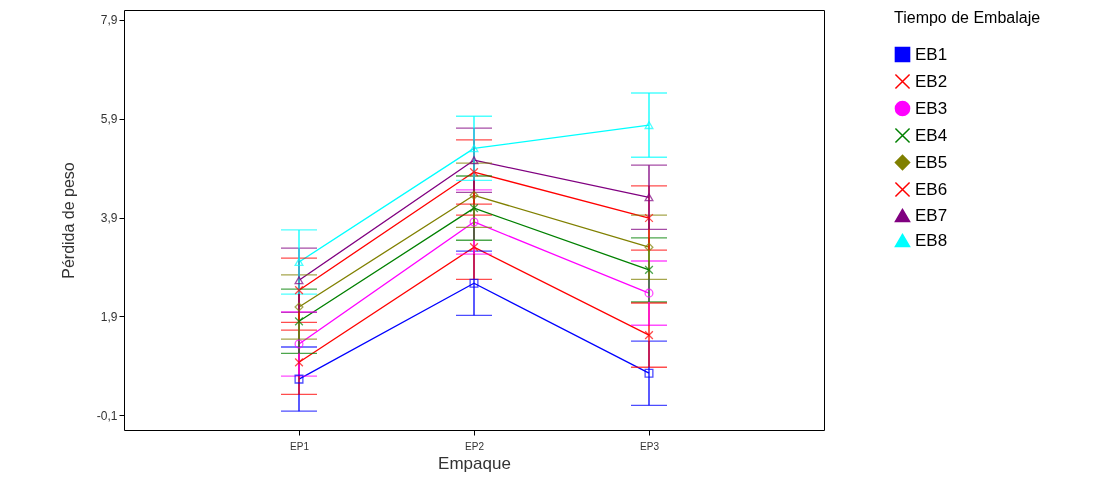 The width and height of the screenshot is (1096, 483). What do you see at coordinates (474, 463) in the screenshot?
I see `x-axis-title: Empaque` at bounding box center [474, 463].